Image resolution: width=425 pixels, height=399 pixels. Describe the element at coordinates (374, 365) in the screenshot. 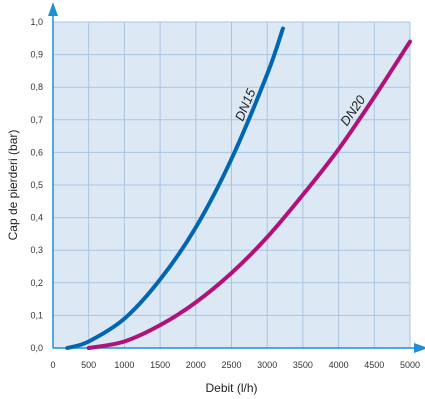

I see `x-tick-label: 4500` at that location.